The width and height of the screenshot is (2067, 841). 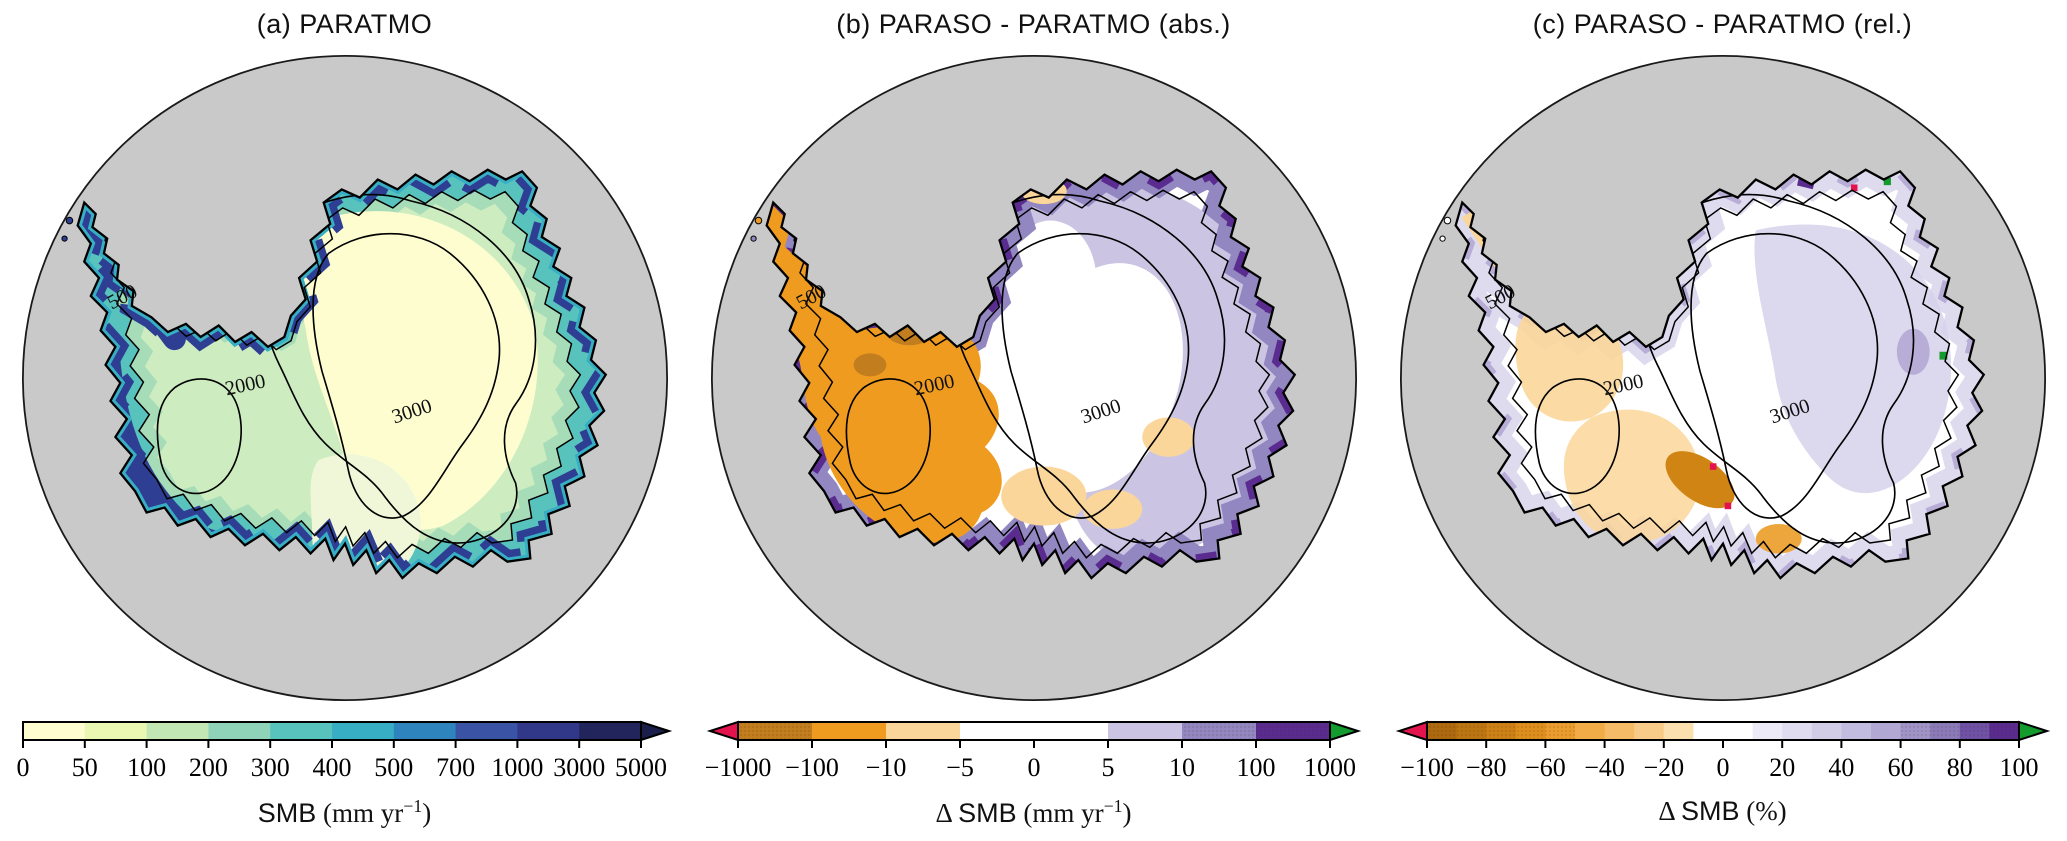 What do you see at coordinates (1900, 767) in the screenshot?
I see `colorbar-tick-label: 60` at bounding box center [1900, 767].